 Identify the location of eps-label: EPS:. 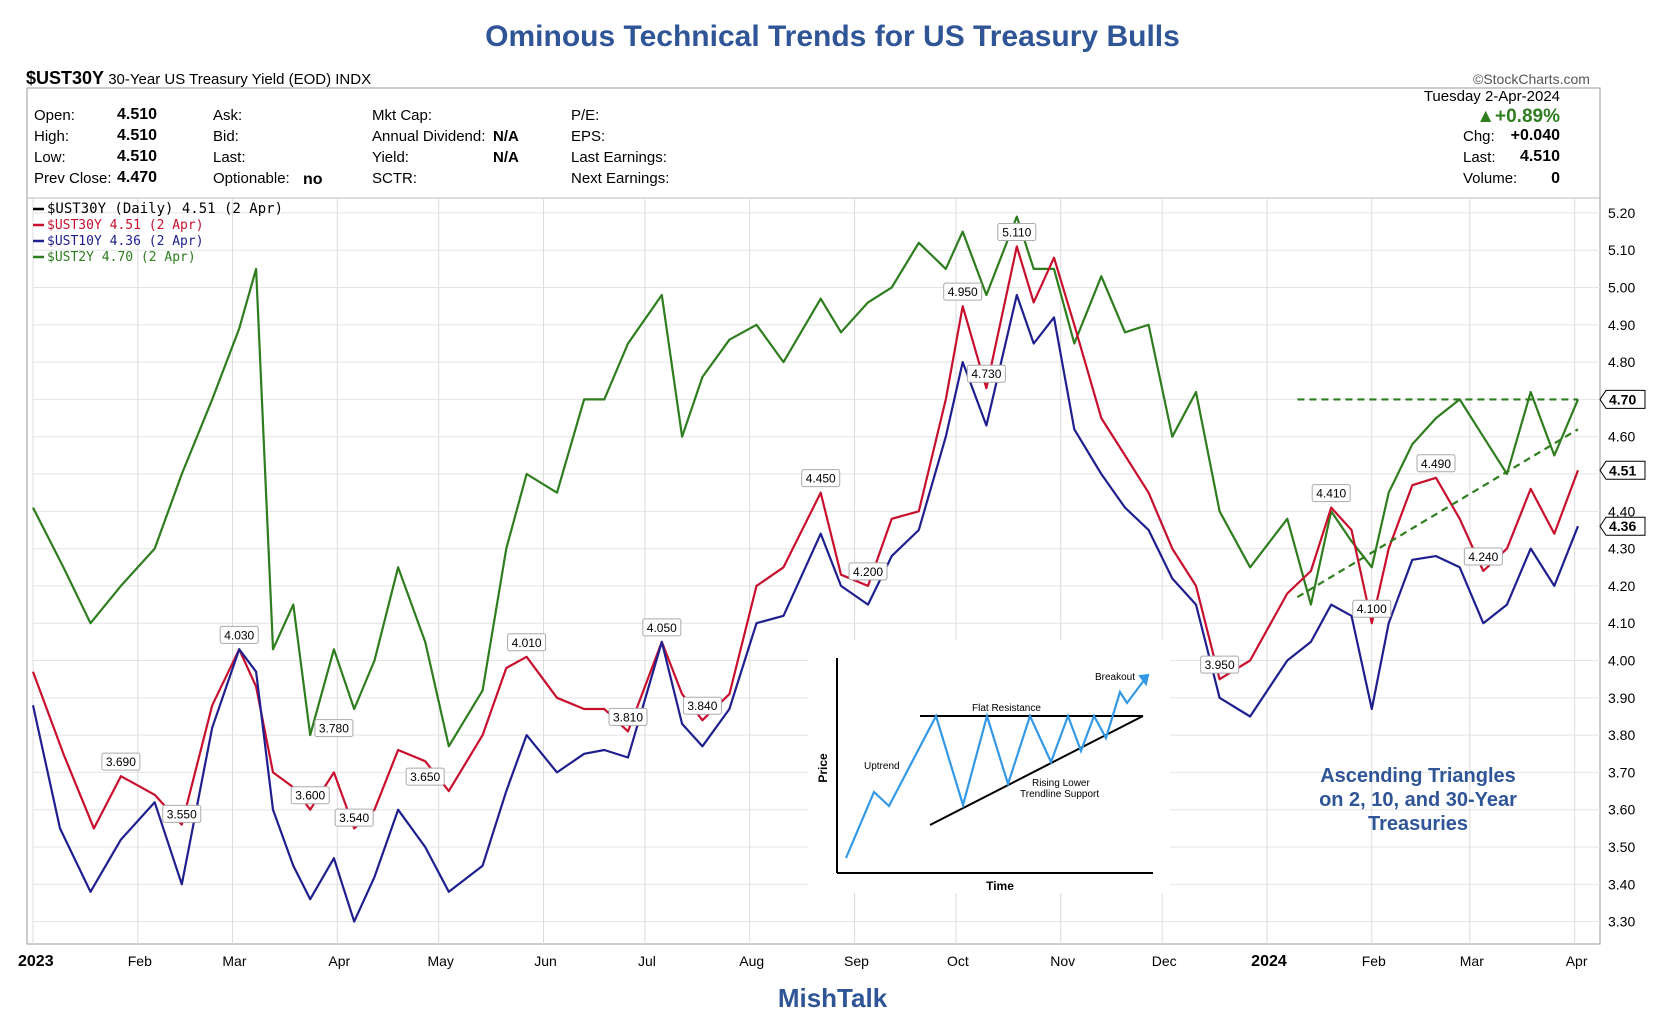
(588, 136).